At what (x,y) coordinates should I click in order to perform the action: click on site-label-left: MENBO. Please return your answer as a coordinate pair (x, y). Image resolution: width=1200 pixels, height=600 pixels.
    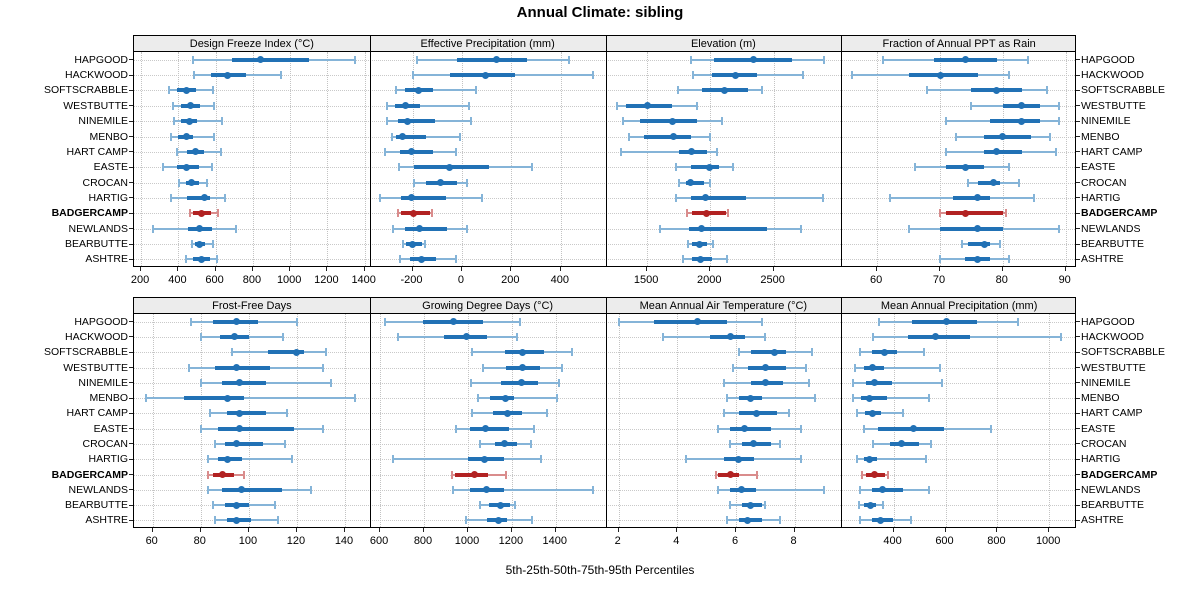
    Looking at the image, I should click on (108, 398).